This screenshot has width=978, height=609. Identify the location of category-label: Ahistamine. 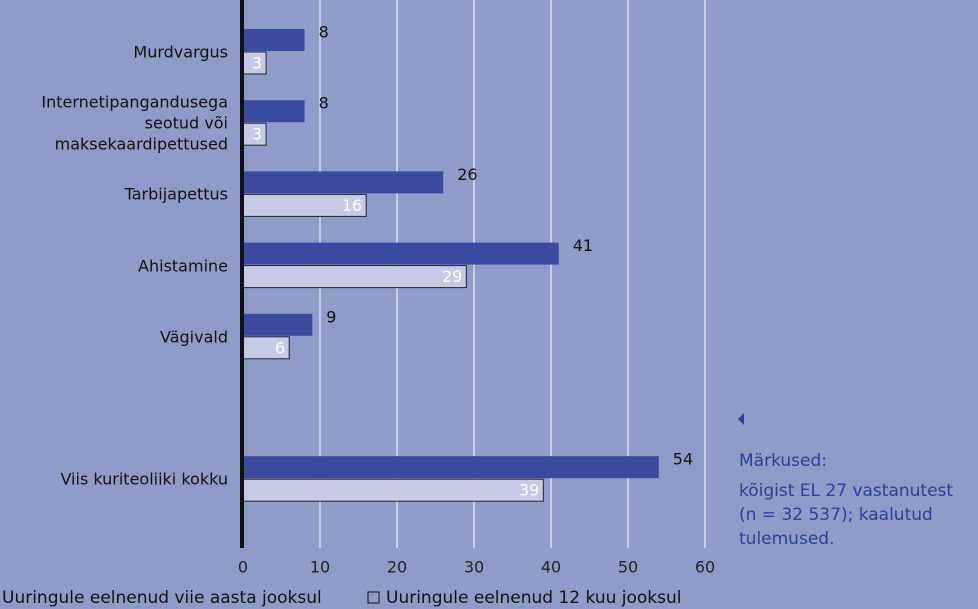
(183, 266).